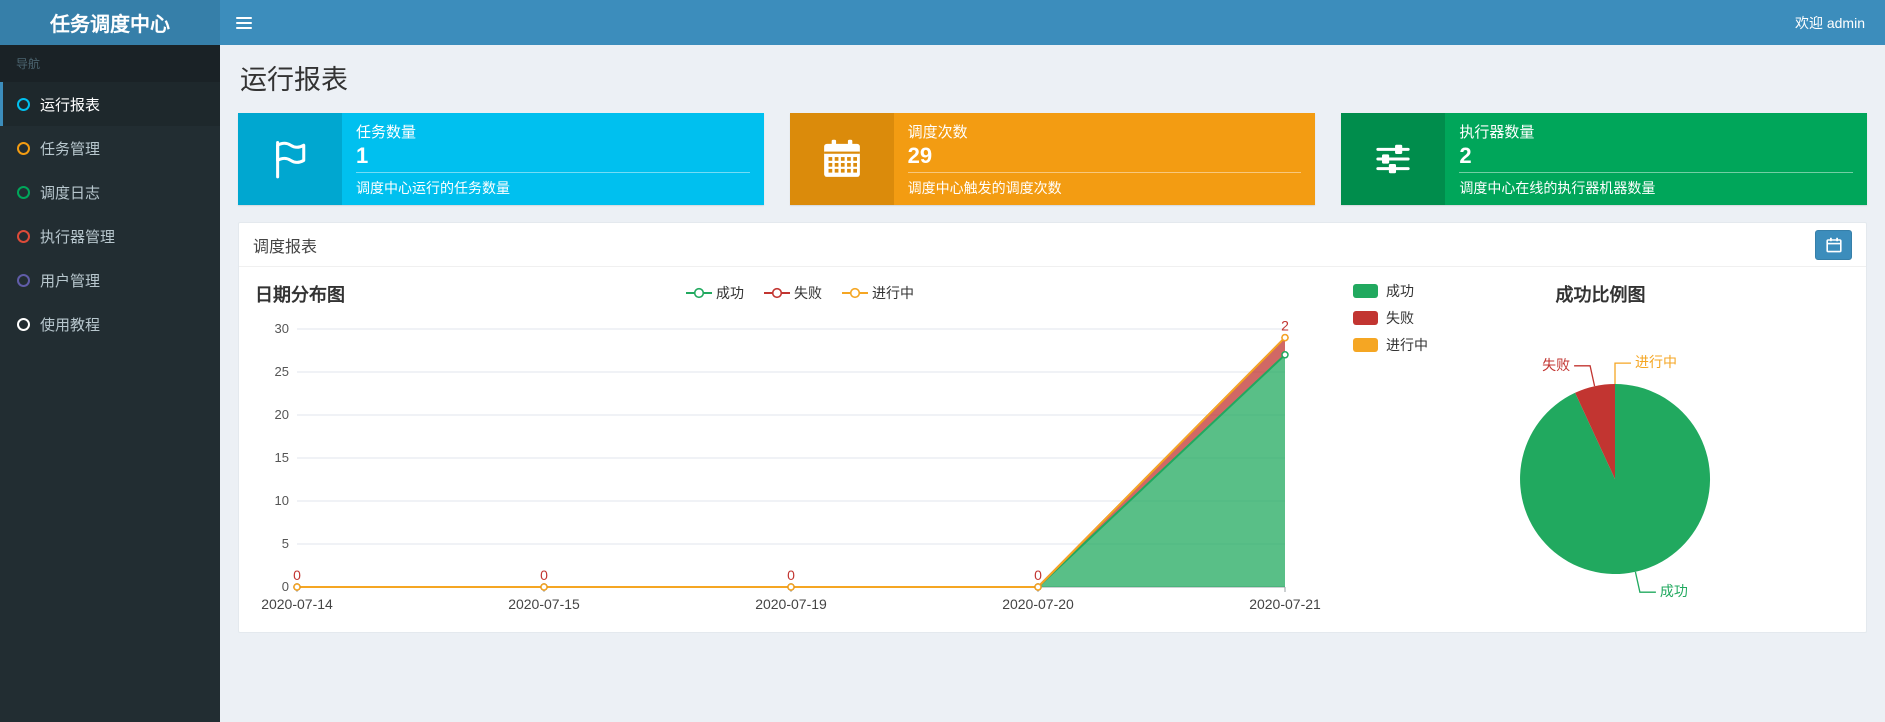 The height and width of the screenshot is (722, 1885). Describe the element at coordinates (937, 132) in the screenshot. I see `stat-title: 调度次数` at that location.